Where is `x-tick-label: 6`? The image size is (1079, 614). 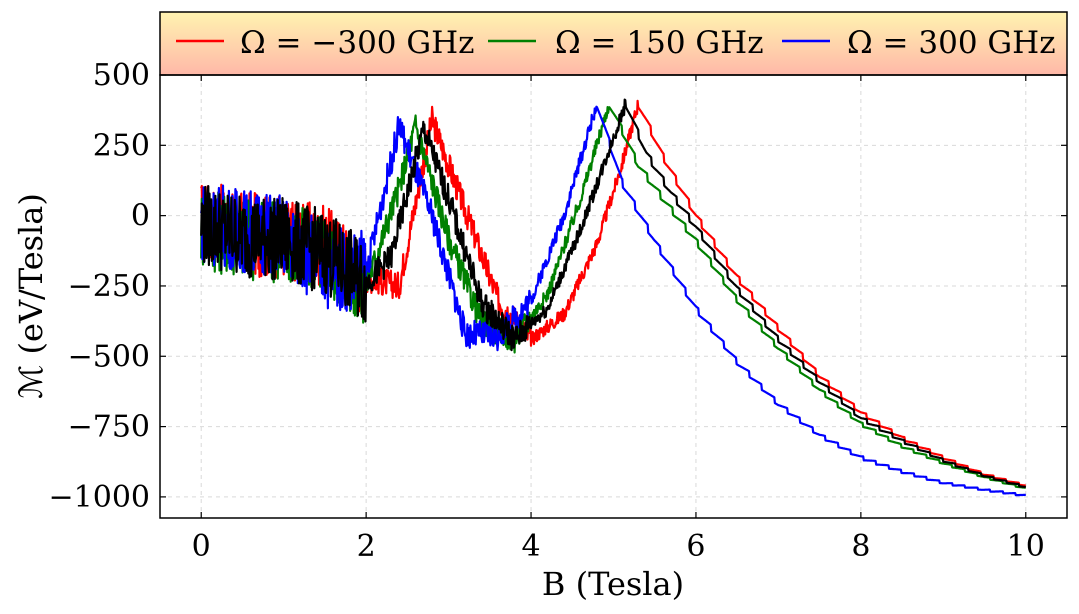 x-tick-label: 6 is located at coordinates (695, 546).